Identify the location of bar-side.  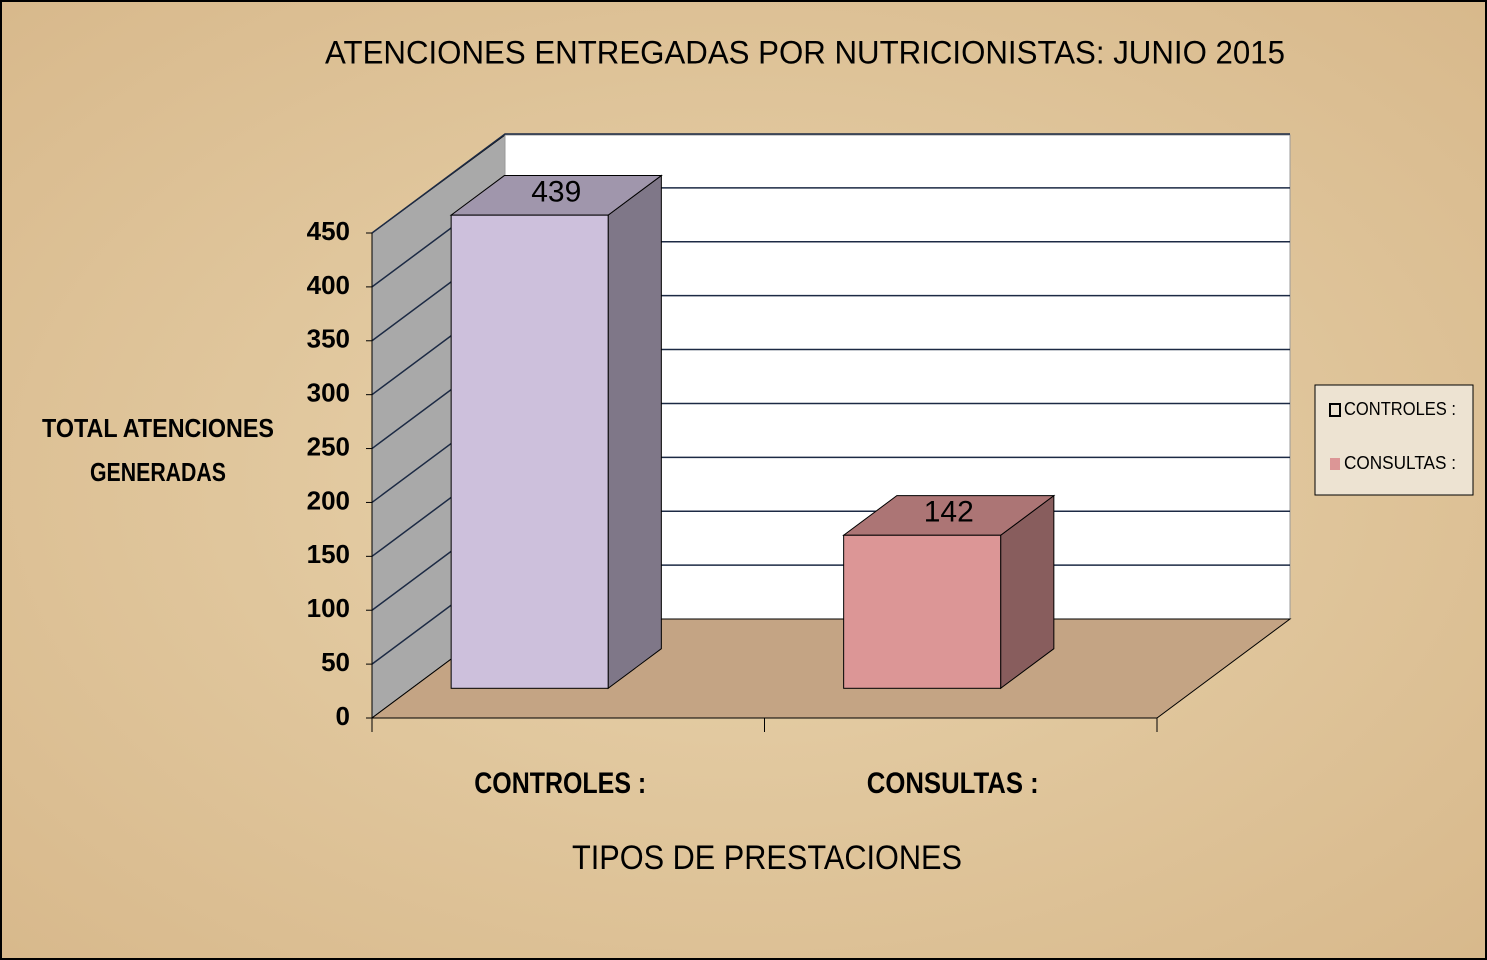
(634, 432).